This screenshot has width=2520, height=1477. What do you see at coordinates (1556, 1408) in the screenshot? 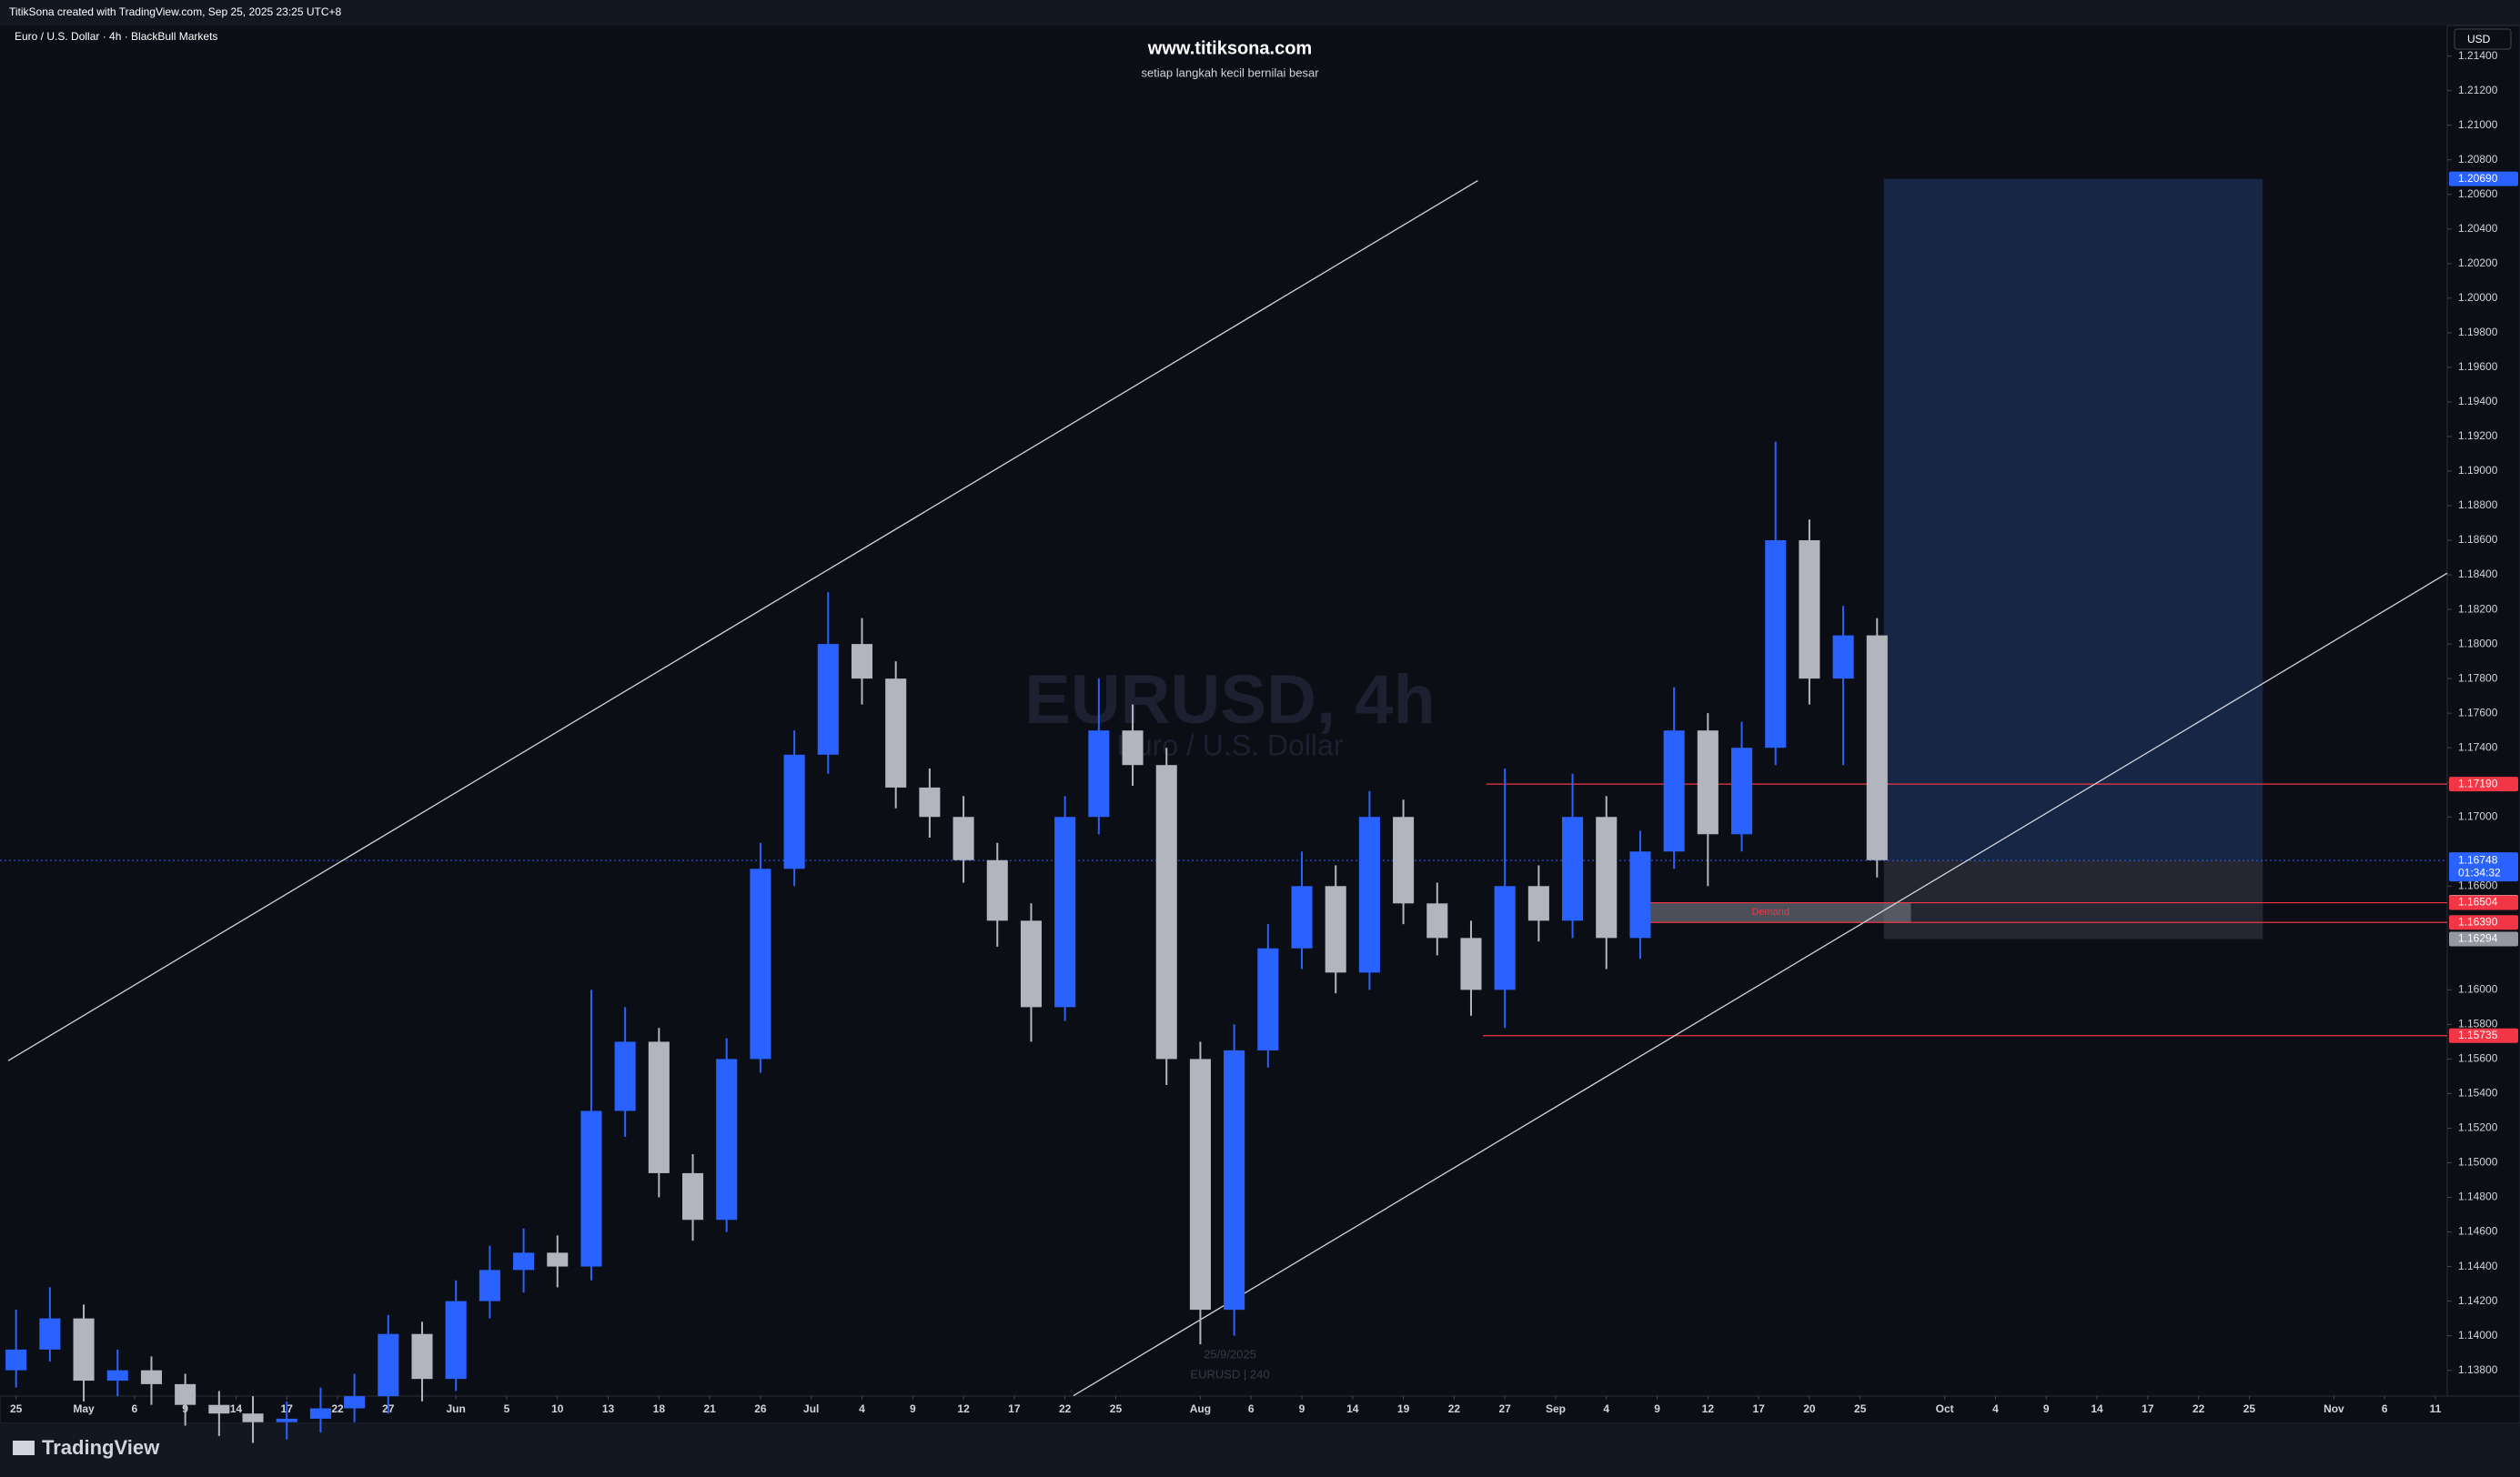
I see `x-tick-label: Sep` at bounding box center [1556, 1408].